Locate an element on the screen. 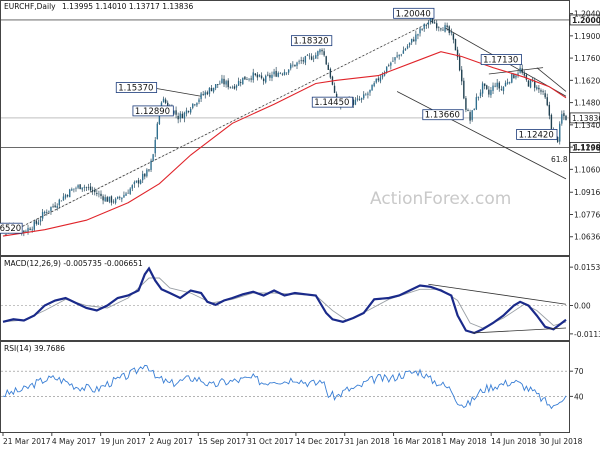 Image resolution: width=600 pixels, height=450 pixels. price-y-tick-label: 1.09160 is located at coordinates (587, 192).